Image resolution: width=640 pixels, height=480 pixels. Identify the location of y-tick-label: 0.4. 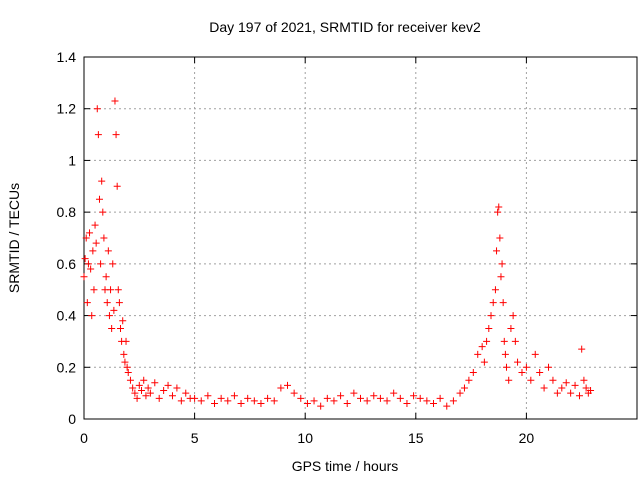
(67, 316).